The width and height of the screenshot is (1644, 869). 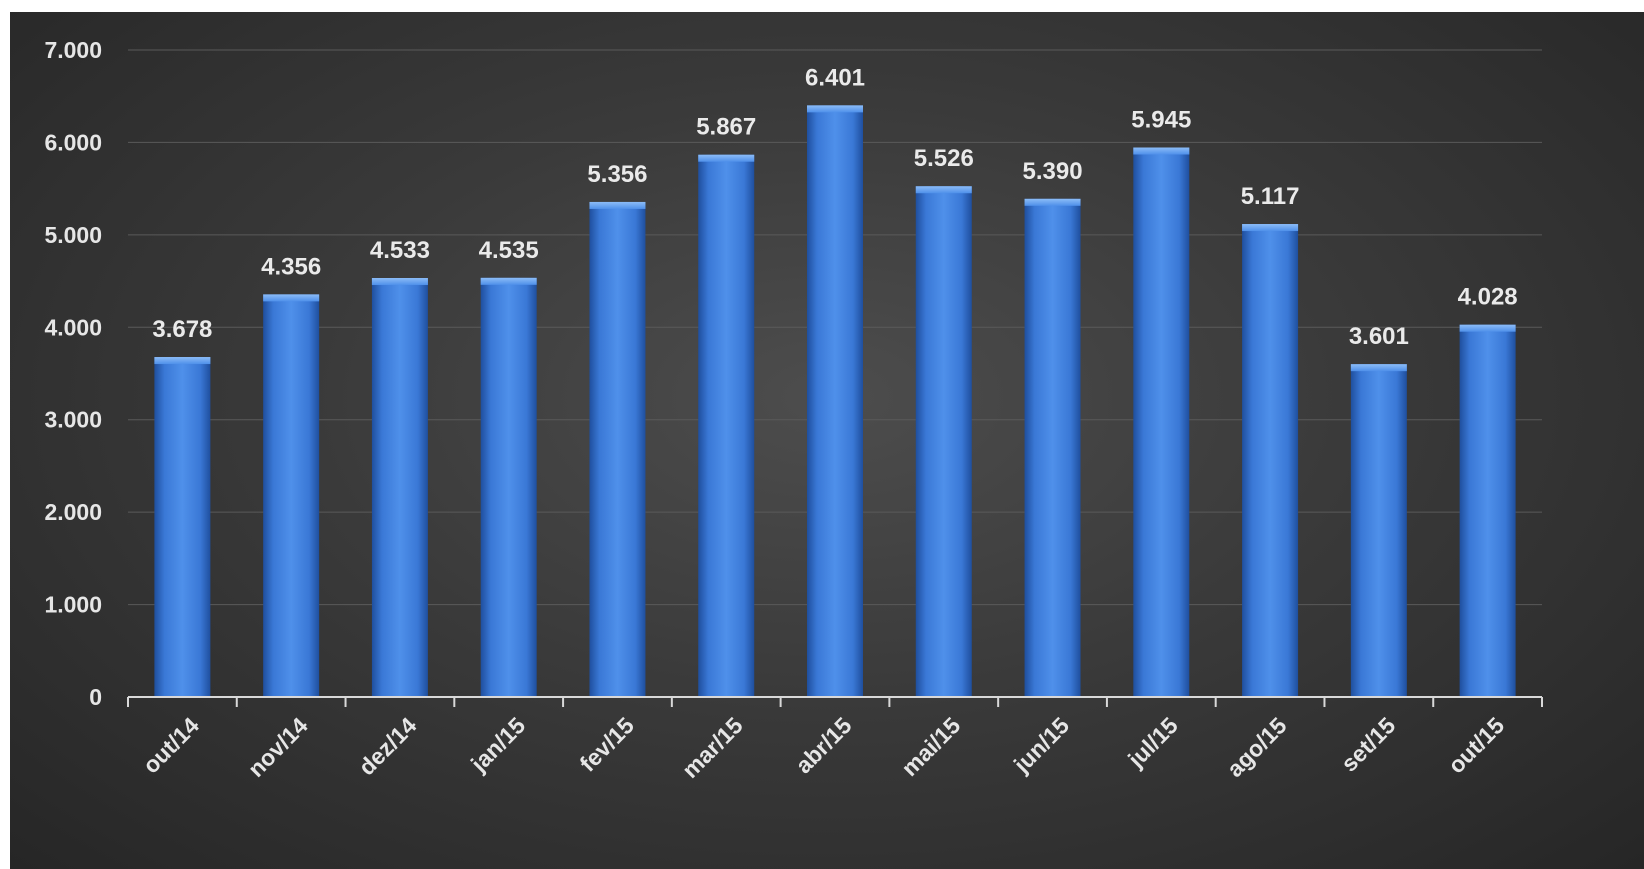 I want to click on x-tick-label: jul/15, so click(x=1152, y=742).